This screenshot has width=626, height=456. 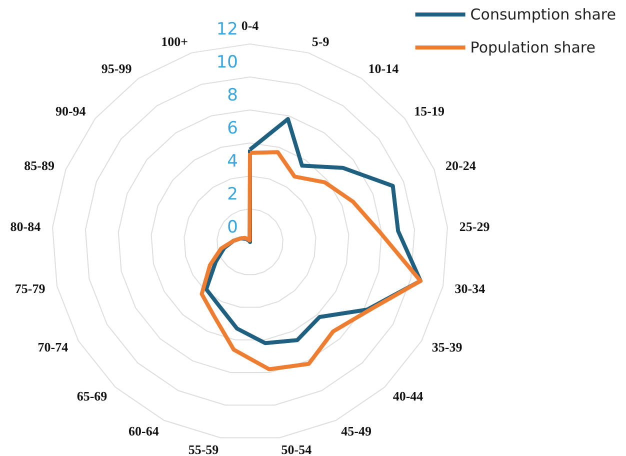 What do you see at coordinates (116, 68) in the screenshot?
I see `spoke-label: 95-99` at bounding box center [116, 68].